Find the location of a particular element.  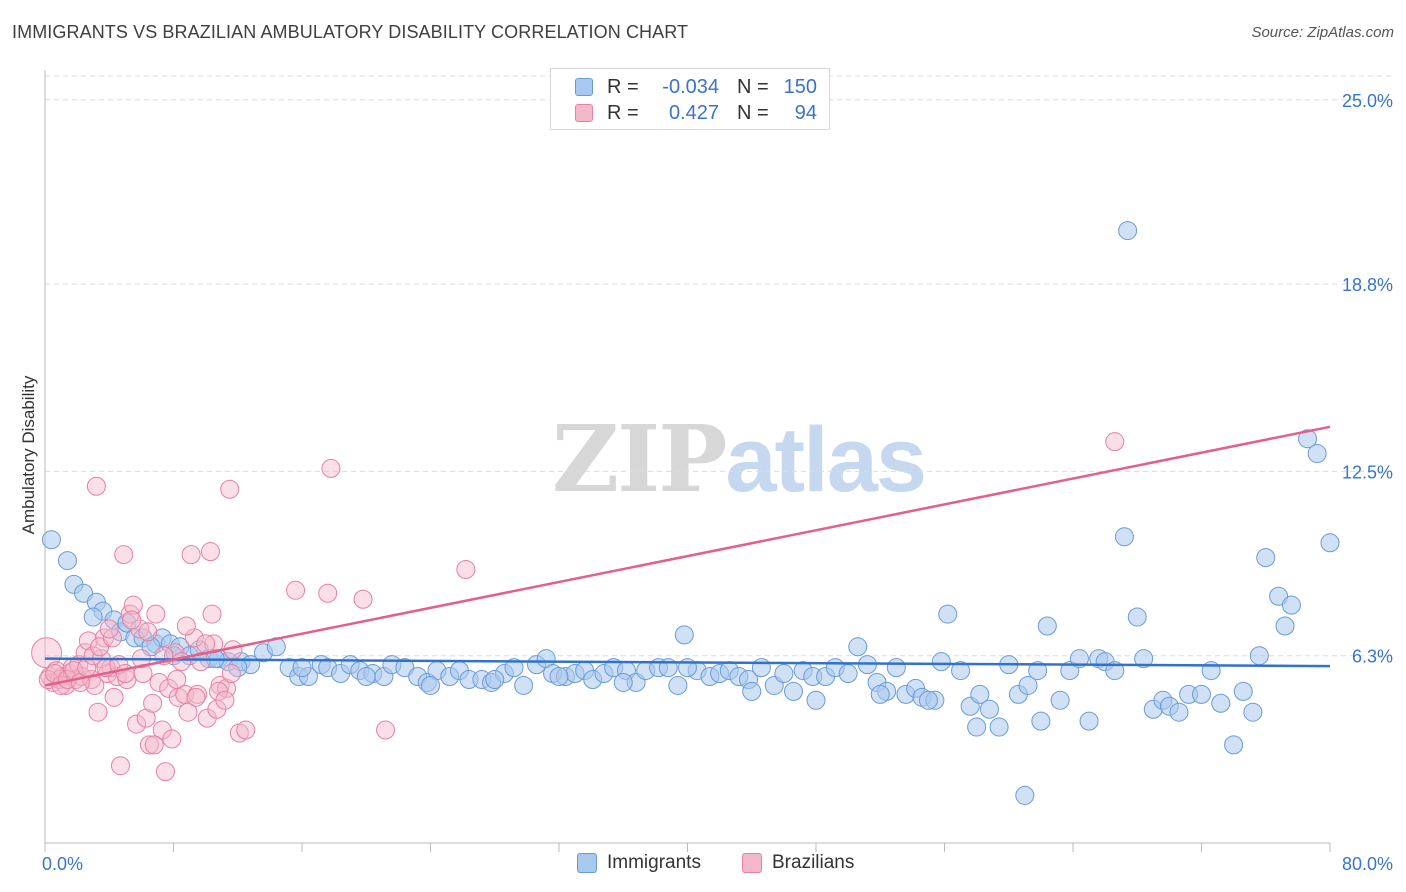

watermark-atlas: atlas is located at coordinates (826, 460).